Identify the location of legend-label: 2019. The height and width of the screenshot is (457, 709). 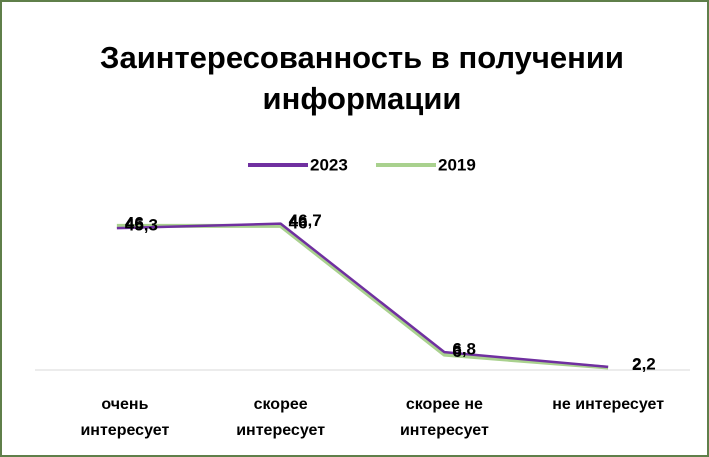
(457, 164).